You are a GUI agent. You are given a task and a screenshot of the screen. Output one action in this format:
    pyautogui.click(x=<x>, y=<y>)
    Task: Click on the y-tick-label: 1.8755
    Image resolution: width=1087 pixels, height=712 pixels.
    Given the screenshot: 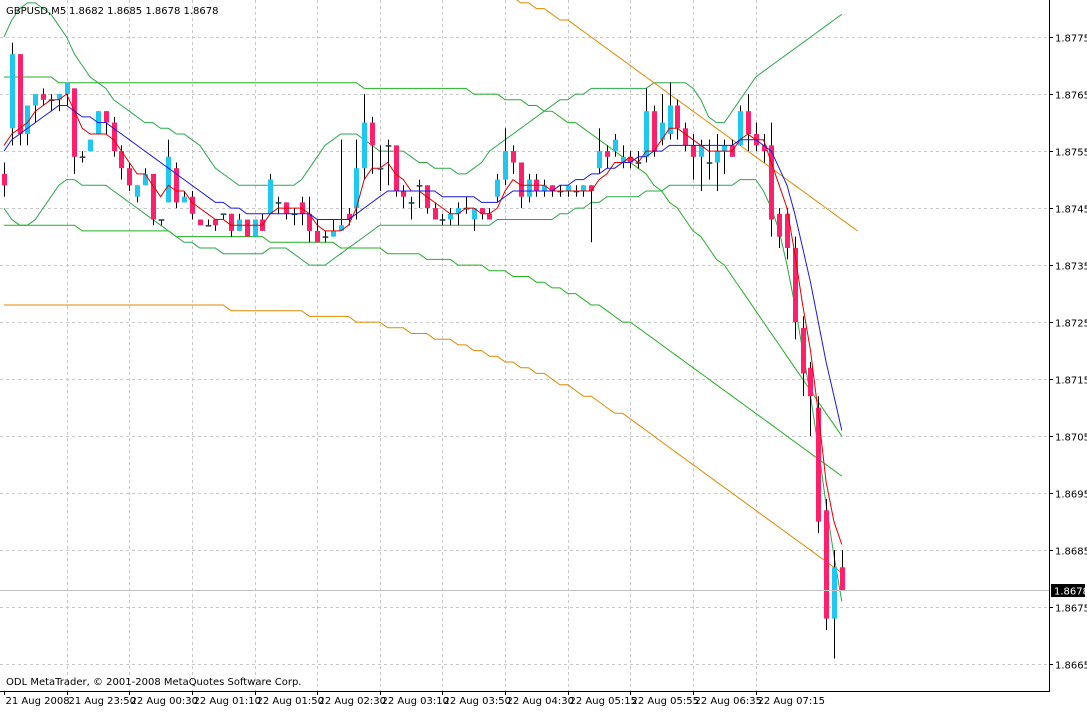 What is the action you would take?
    pyautogui.click(x=1071, y=153)
    